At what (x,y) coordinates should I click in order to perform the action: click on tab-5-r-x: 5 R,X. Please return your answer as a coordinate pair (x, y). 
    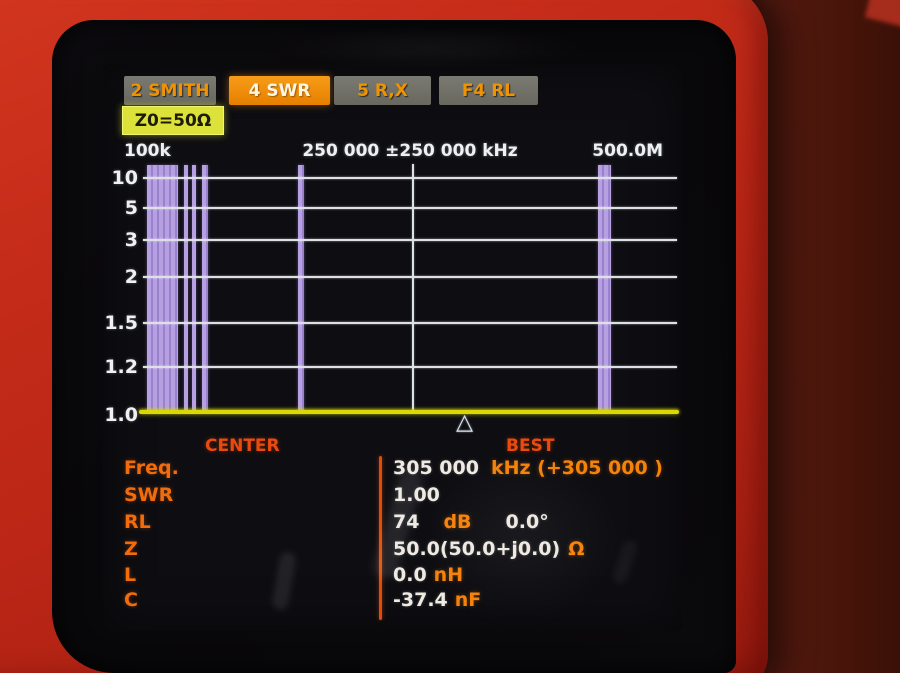
    Looking at the image, I should click on (382, 90).